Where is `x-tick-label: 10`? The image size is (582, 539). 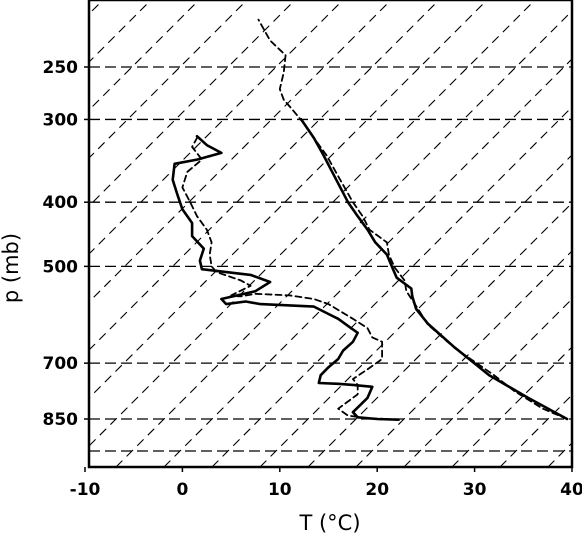
x-tick-label: 10 is located at coordinates (280, 490).